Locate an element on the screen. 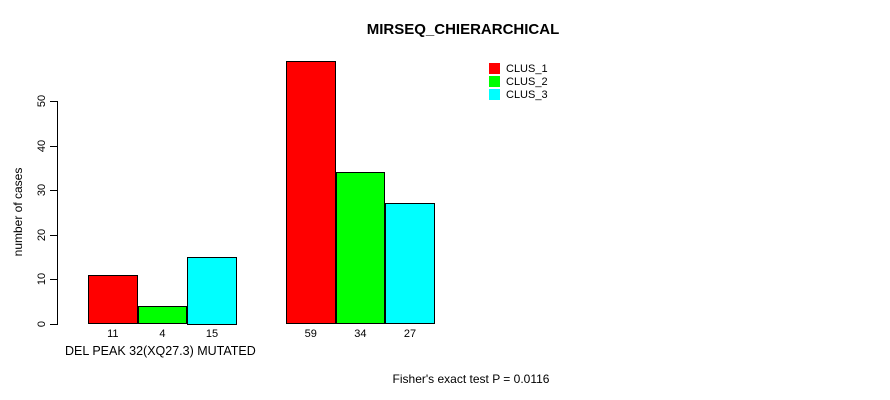  legend-item: CLUS_3 is located at coordinates (518, 94).